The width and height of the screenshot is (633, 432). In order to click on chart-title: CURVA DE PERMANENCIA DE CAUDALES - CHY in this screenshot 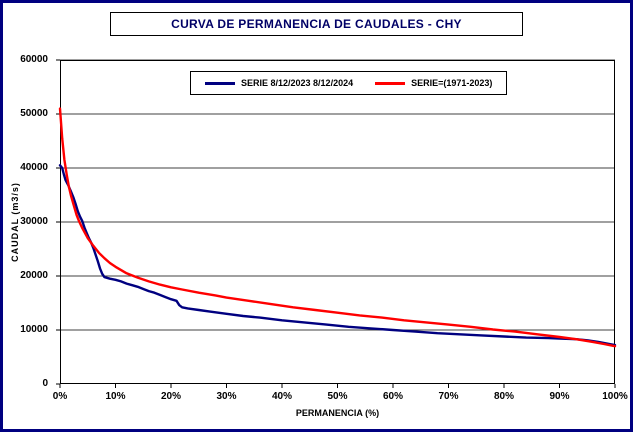, I will do `click(316, 24)`.